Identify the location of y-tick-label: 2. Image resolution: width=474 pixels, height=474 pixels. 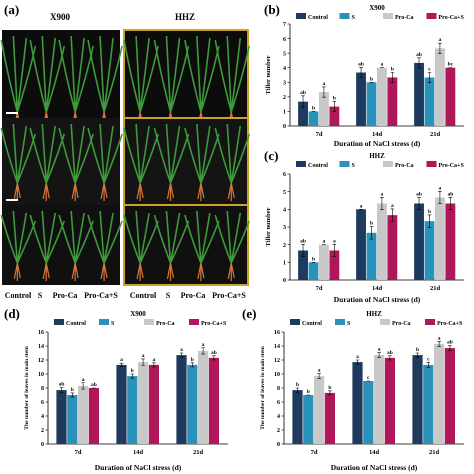
(284, 98).